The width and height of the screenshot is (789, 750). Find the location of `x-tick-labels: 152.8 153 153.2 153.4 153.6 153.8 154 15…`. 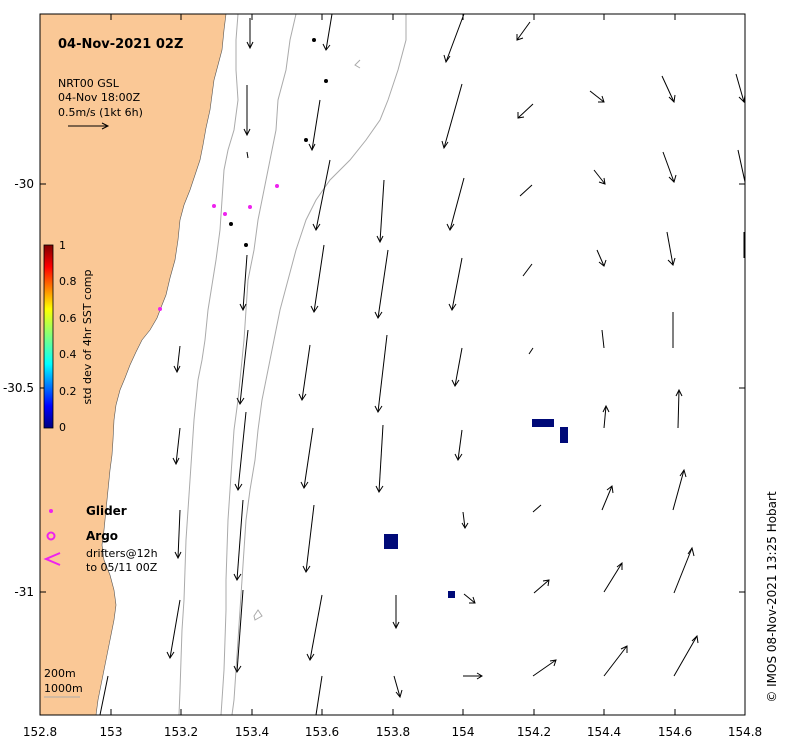

x-tick-labels: 152.8 153 153.2 153.4 153.6 153.8 154 15… is located at coordinates (392, 732).